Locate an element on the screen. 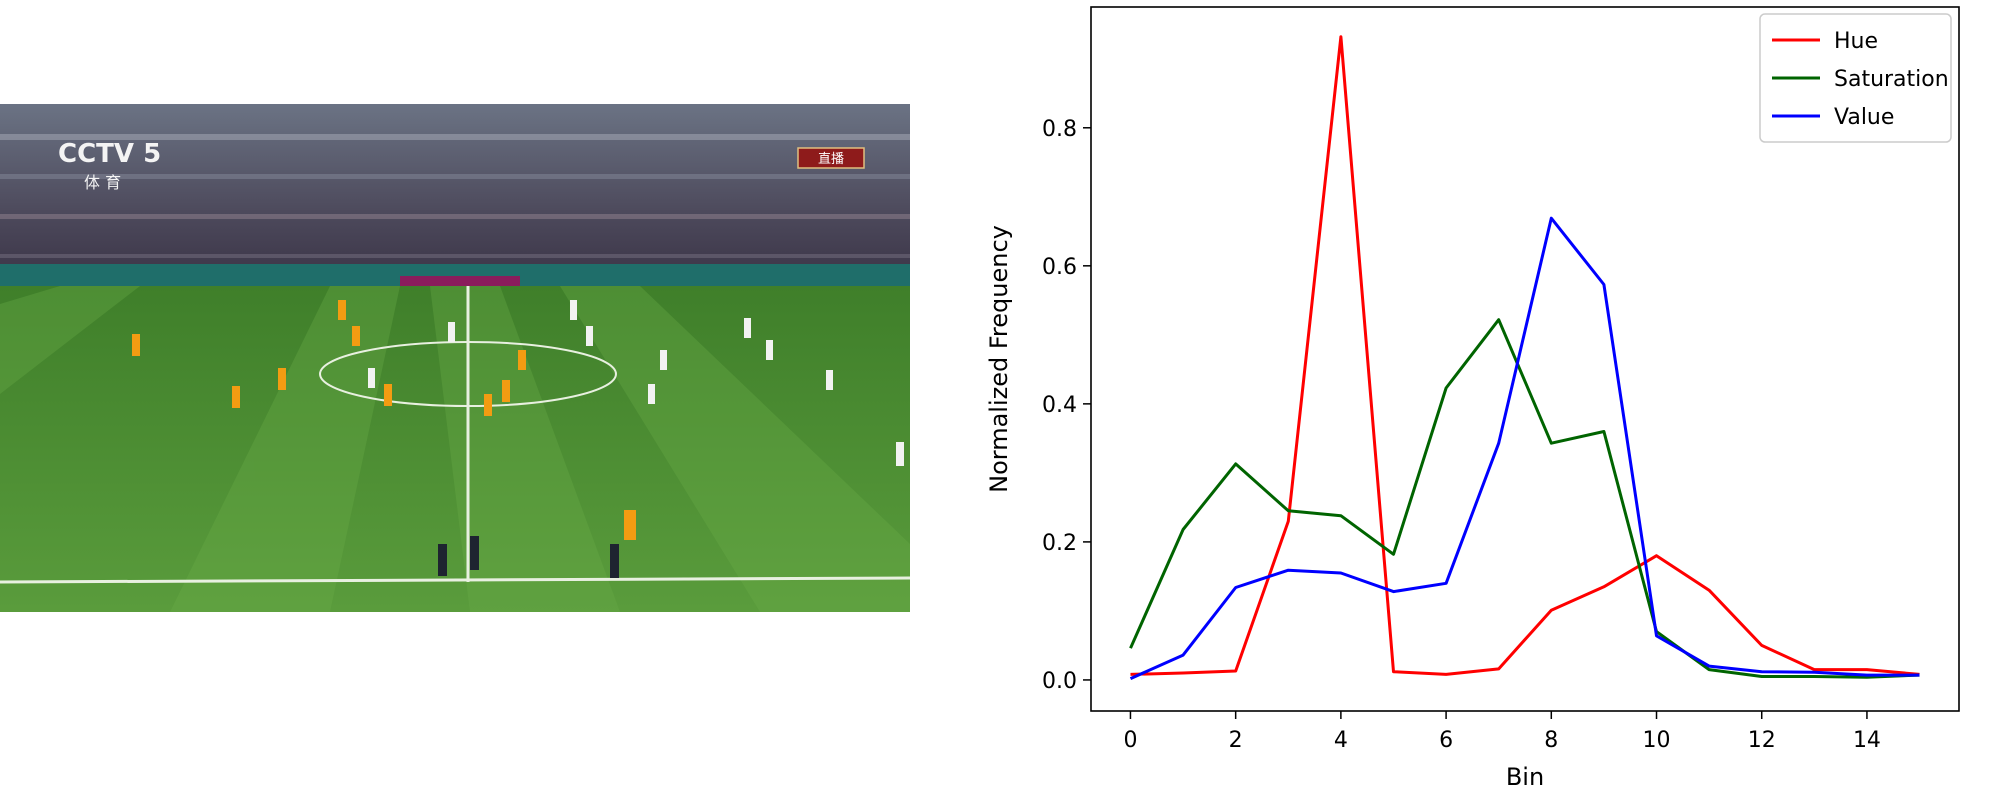  broadcaster-logo-text: CCTV 5 is located at coordinates (109, 154).